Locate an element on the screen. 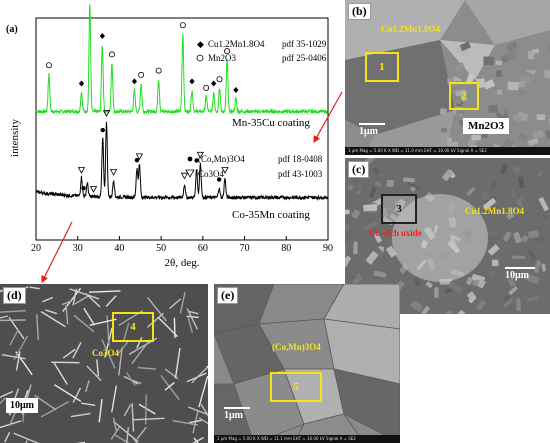 The image size is (550, 443). scale-bar-e: 1μm is located at coordinates (237, 414).